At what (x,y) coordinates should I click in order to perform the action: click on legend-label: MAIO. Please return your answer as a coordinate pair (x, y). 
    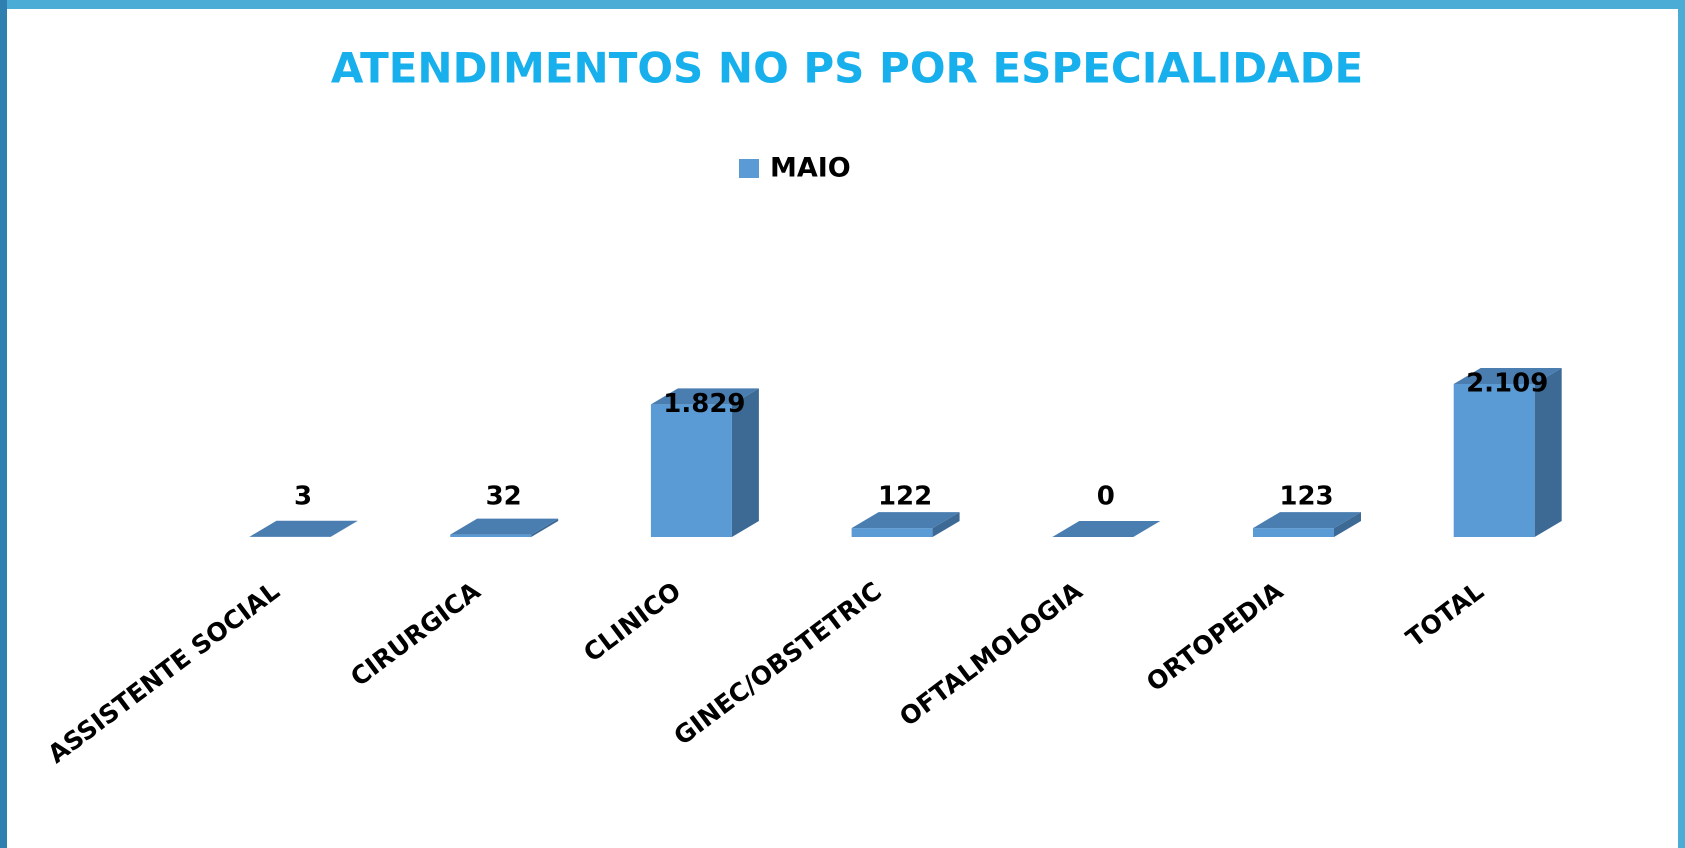
    Looking at the image, I should click on (810, 168).